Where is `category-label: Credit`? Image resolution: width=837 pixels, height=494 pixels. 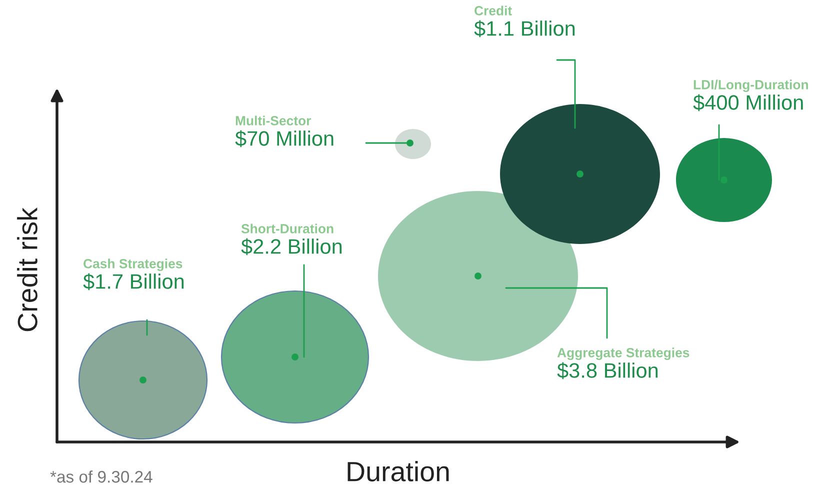 category-label: Credit is located at coordinates (493, 11).